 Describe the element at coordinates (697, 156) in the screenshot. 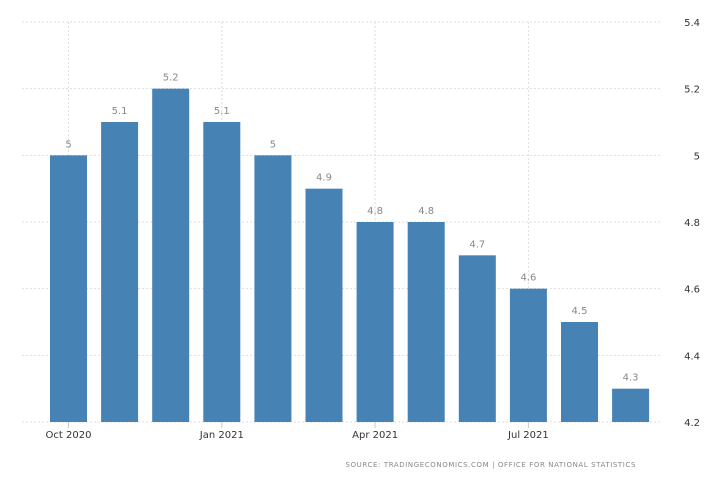

I see `y-tick-label: 5` at that location.